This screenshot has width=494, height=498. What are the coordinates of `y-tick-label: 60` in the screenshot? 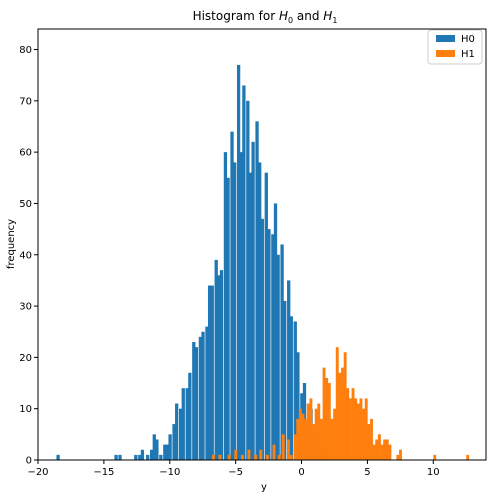 It's located at (25, 153).